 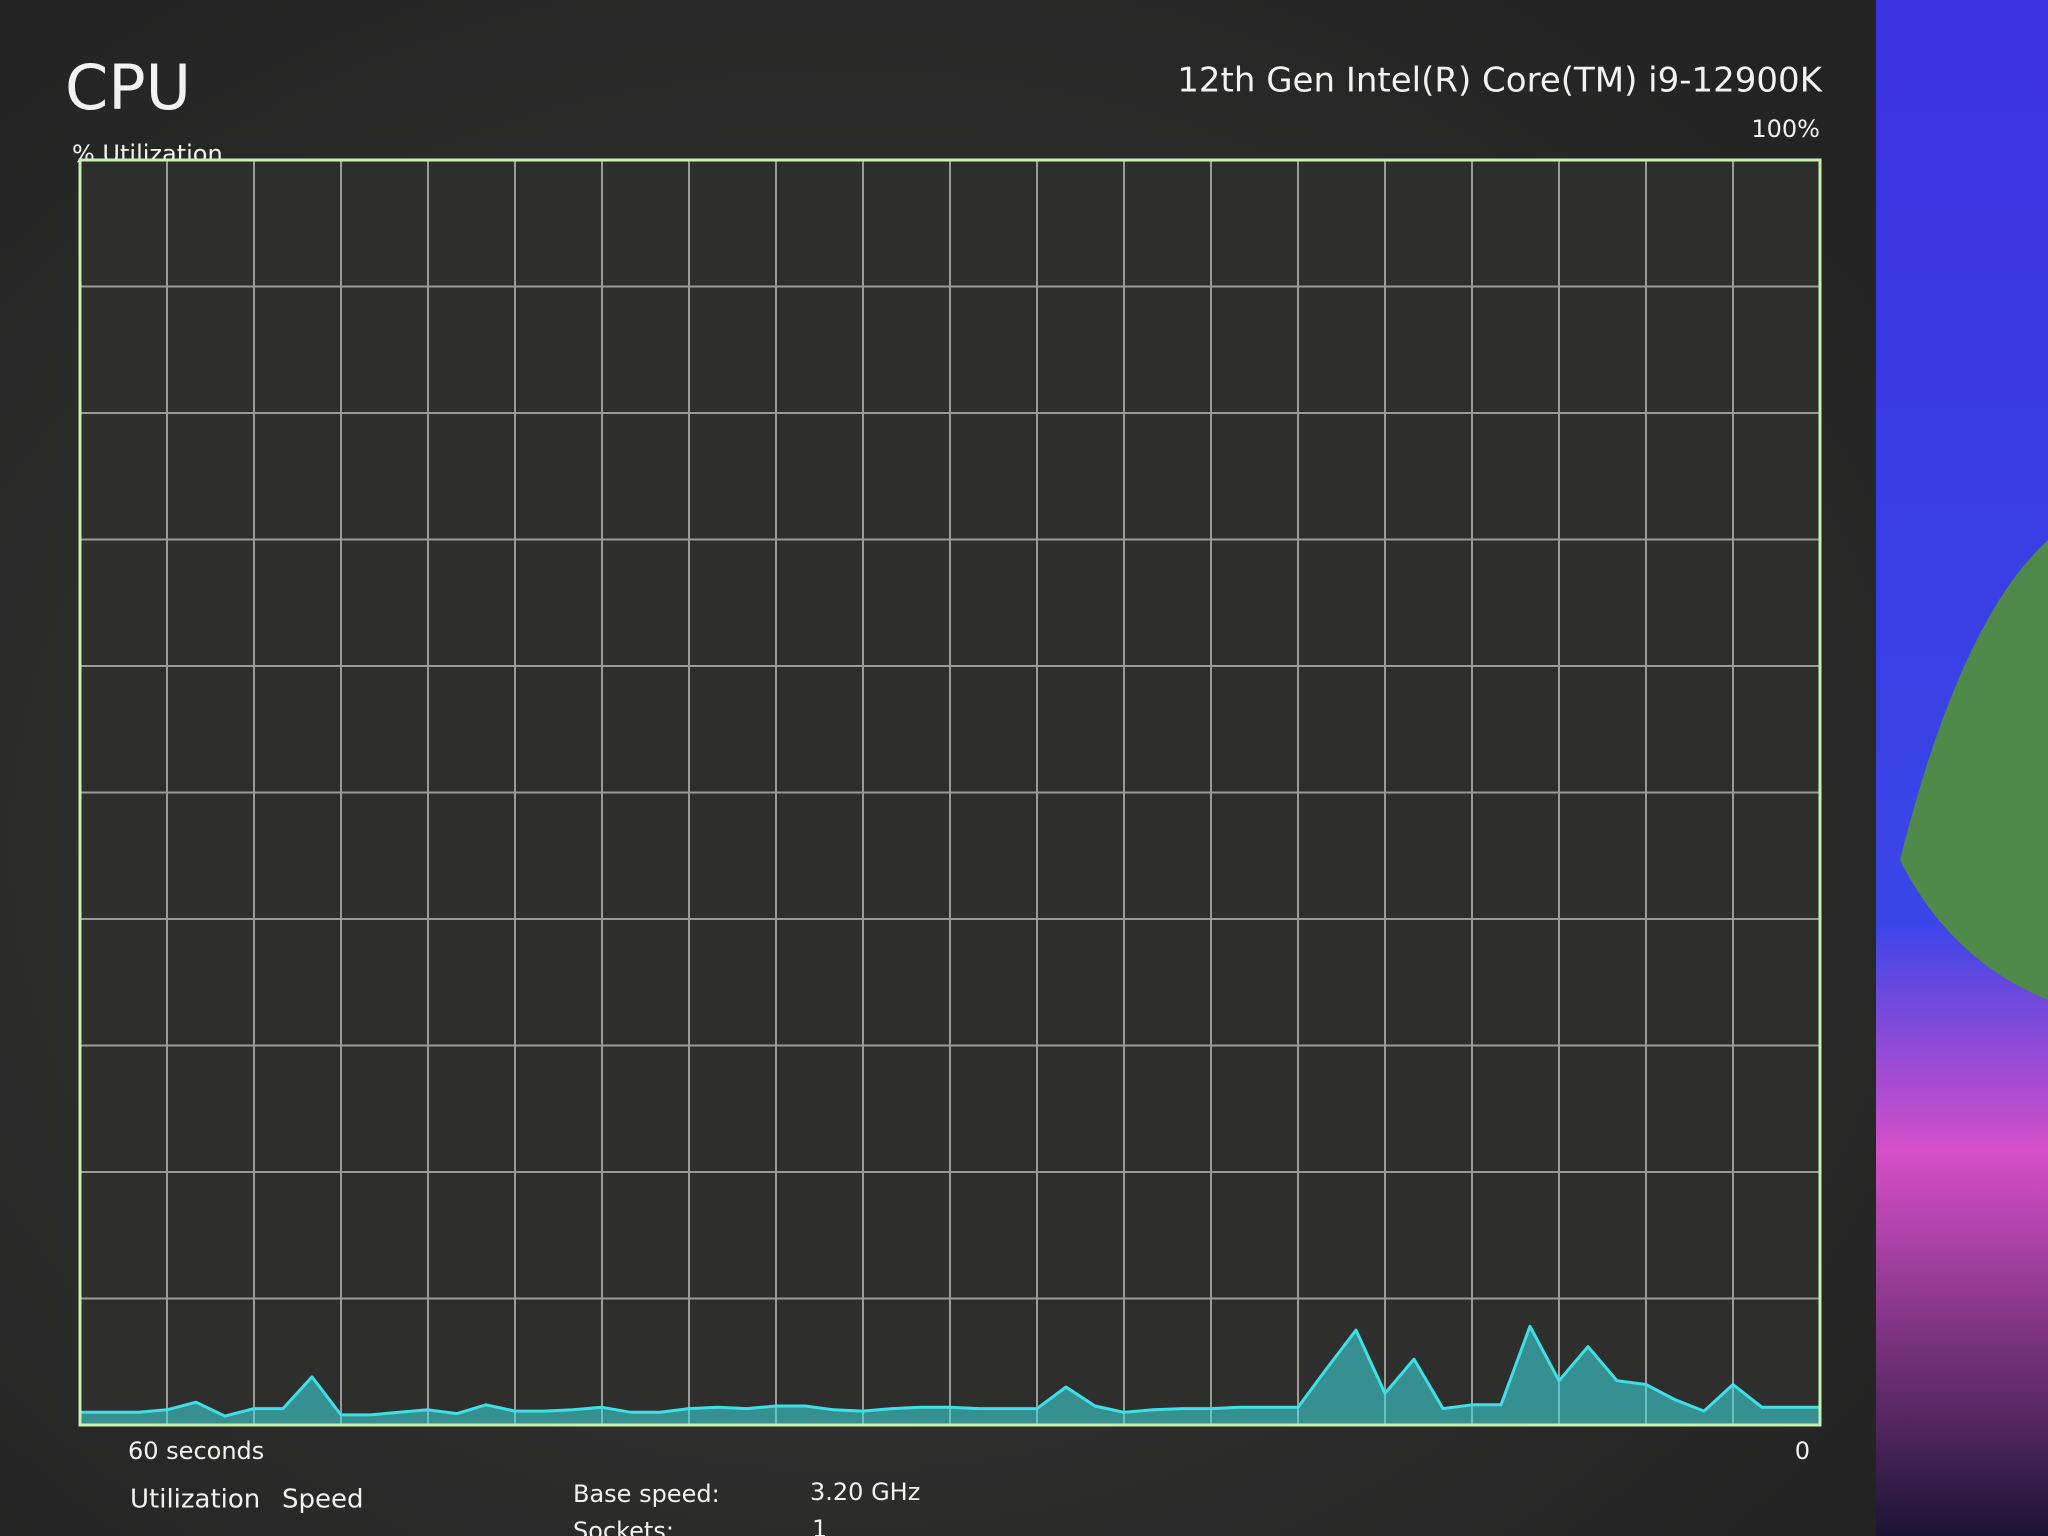 What do you see at coordinates (1974, 770) in the screenshot?
I see `wallpaper-leaf` at bounding box center [1974, 770].